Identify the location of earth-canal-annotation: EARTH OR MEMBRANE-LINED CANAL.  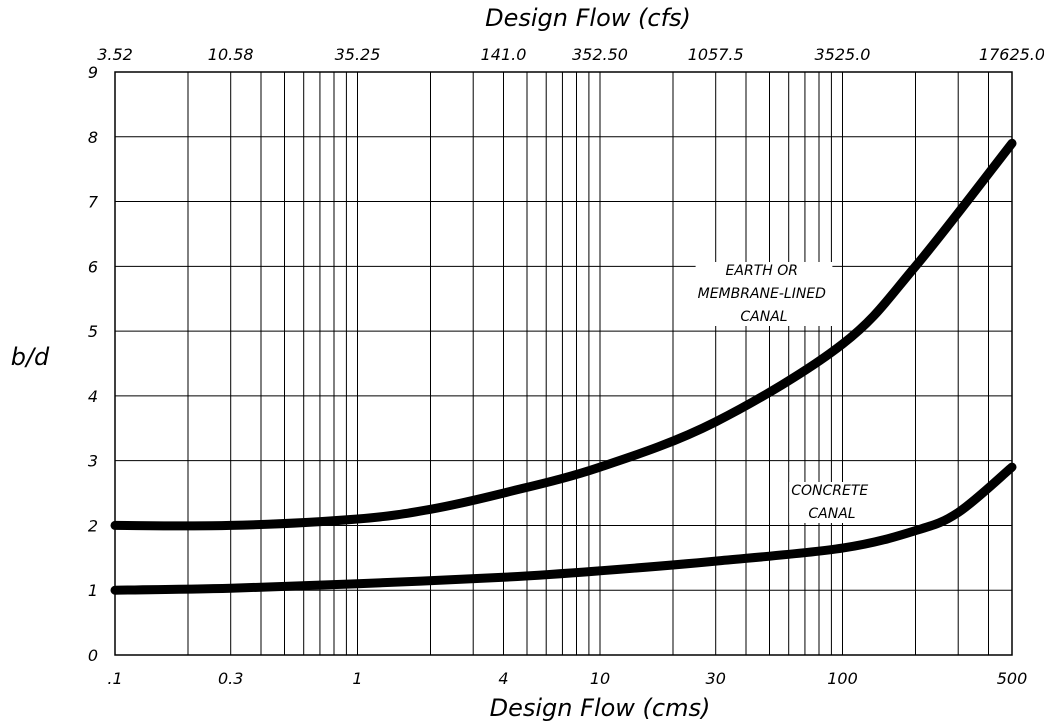
(764, 294).